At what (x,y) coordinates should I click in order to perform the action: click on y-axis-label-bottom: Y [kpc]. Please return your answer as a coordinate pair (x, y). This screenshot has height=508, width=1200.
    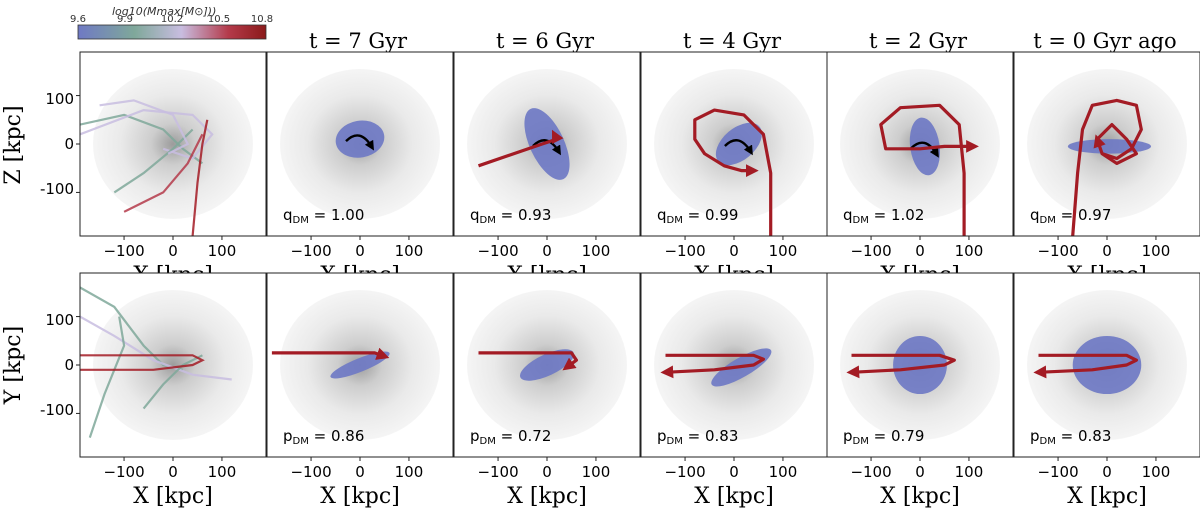
    Looking at the image, I should click on (13, 365).